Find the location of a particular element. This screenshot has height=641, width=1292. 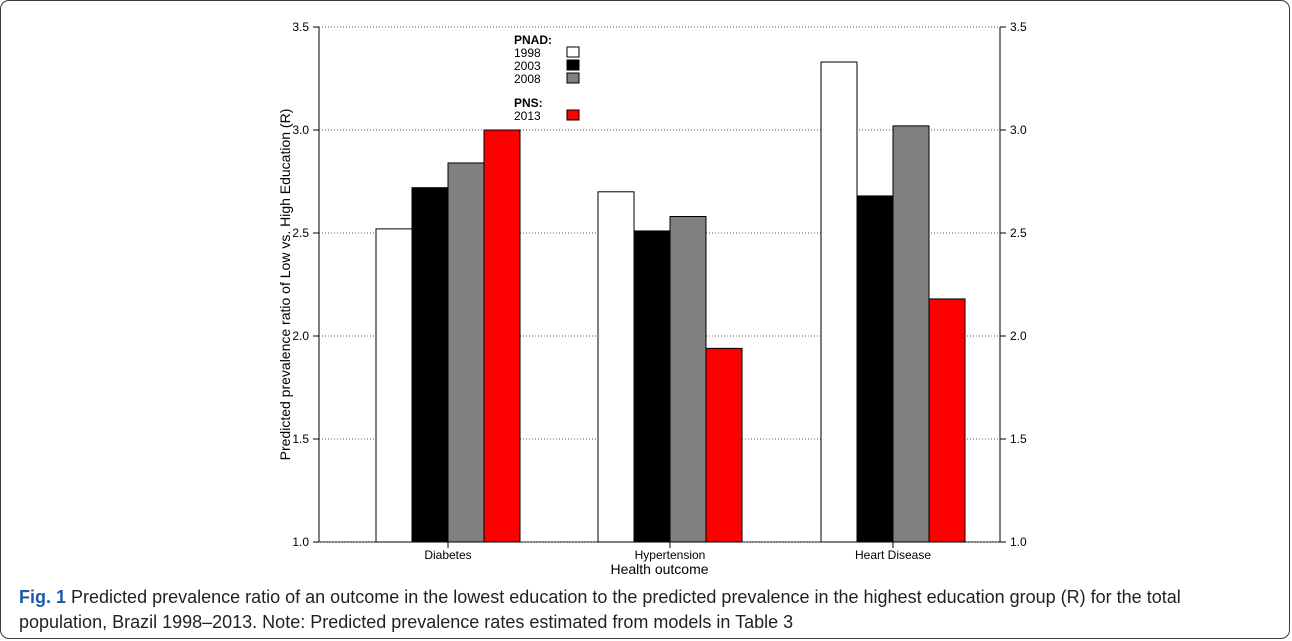

y-tick-label-right: 1.5 is located at coordinates (1018, 439).